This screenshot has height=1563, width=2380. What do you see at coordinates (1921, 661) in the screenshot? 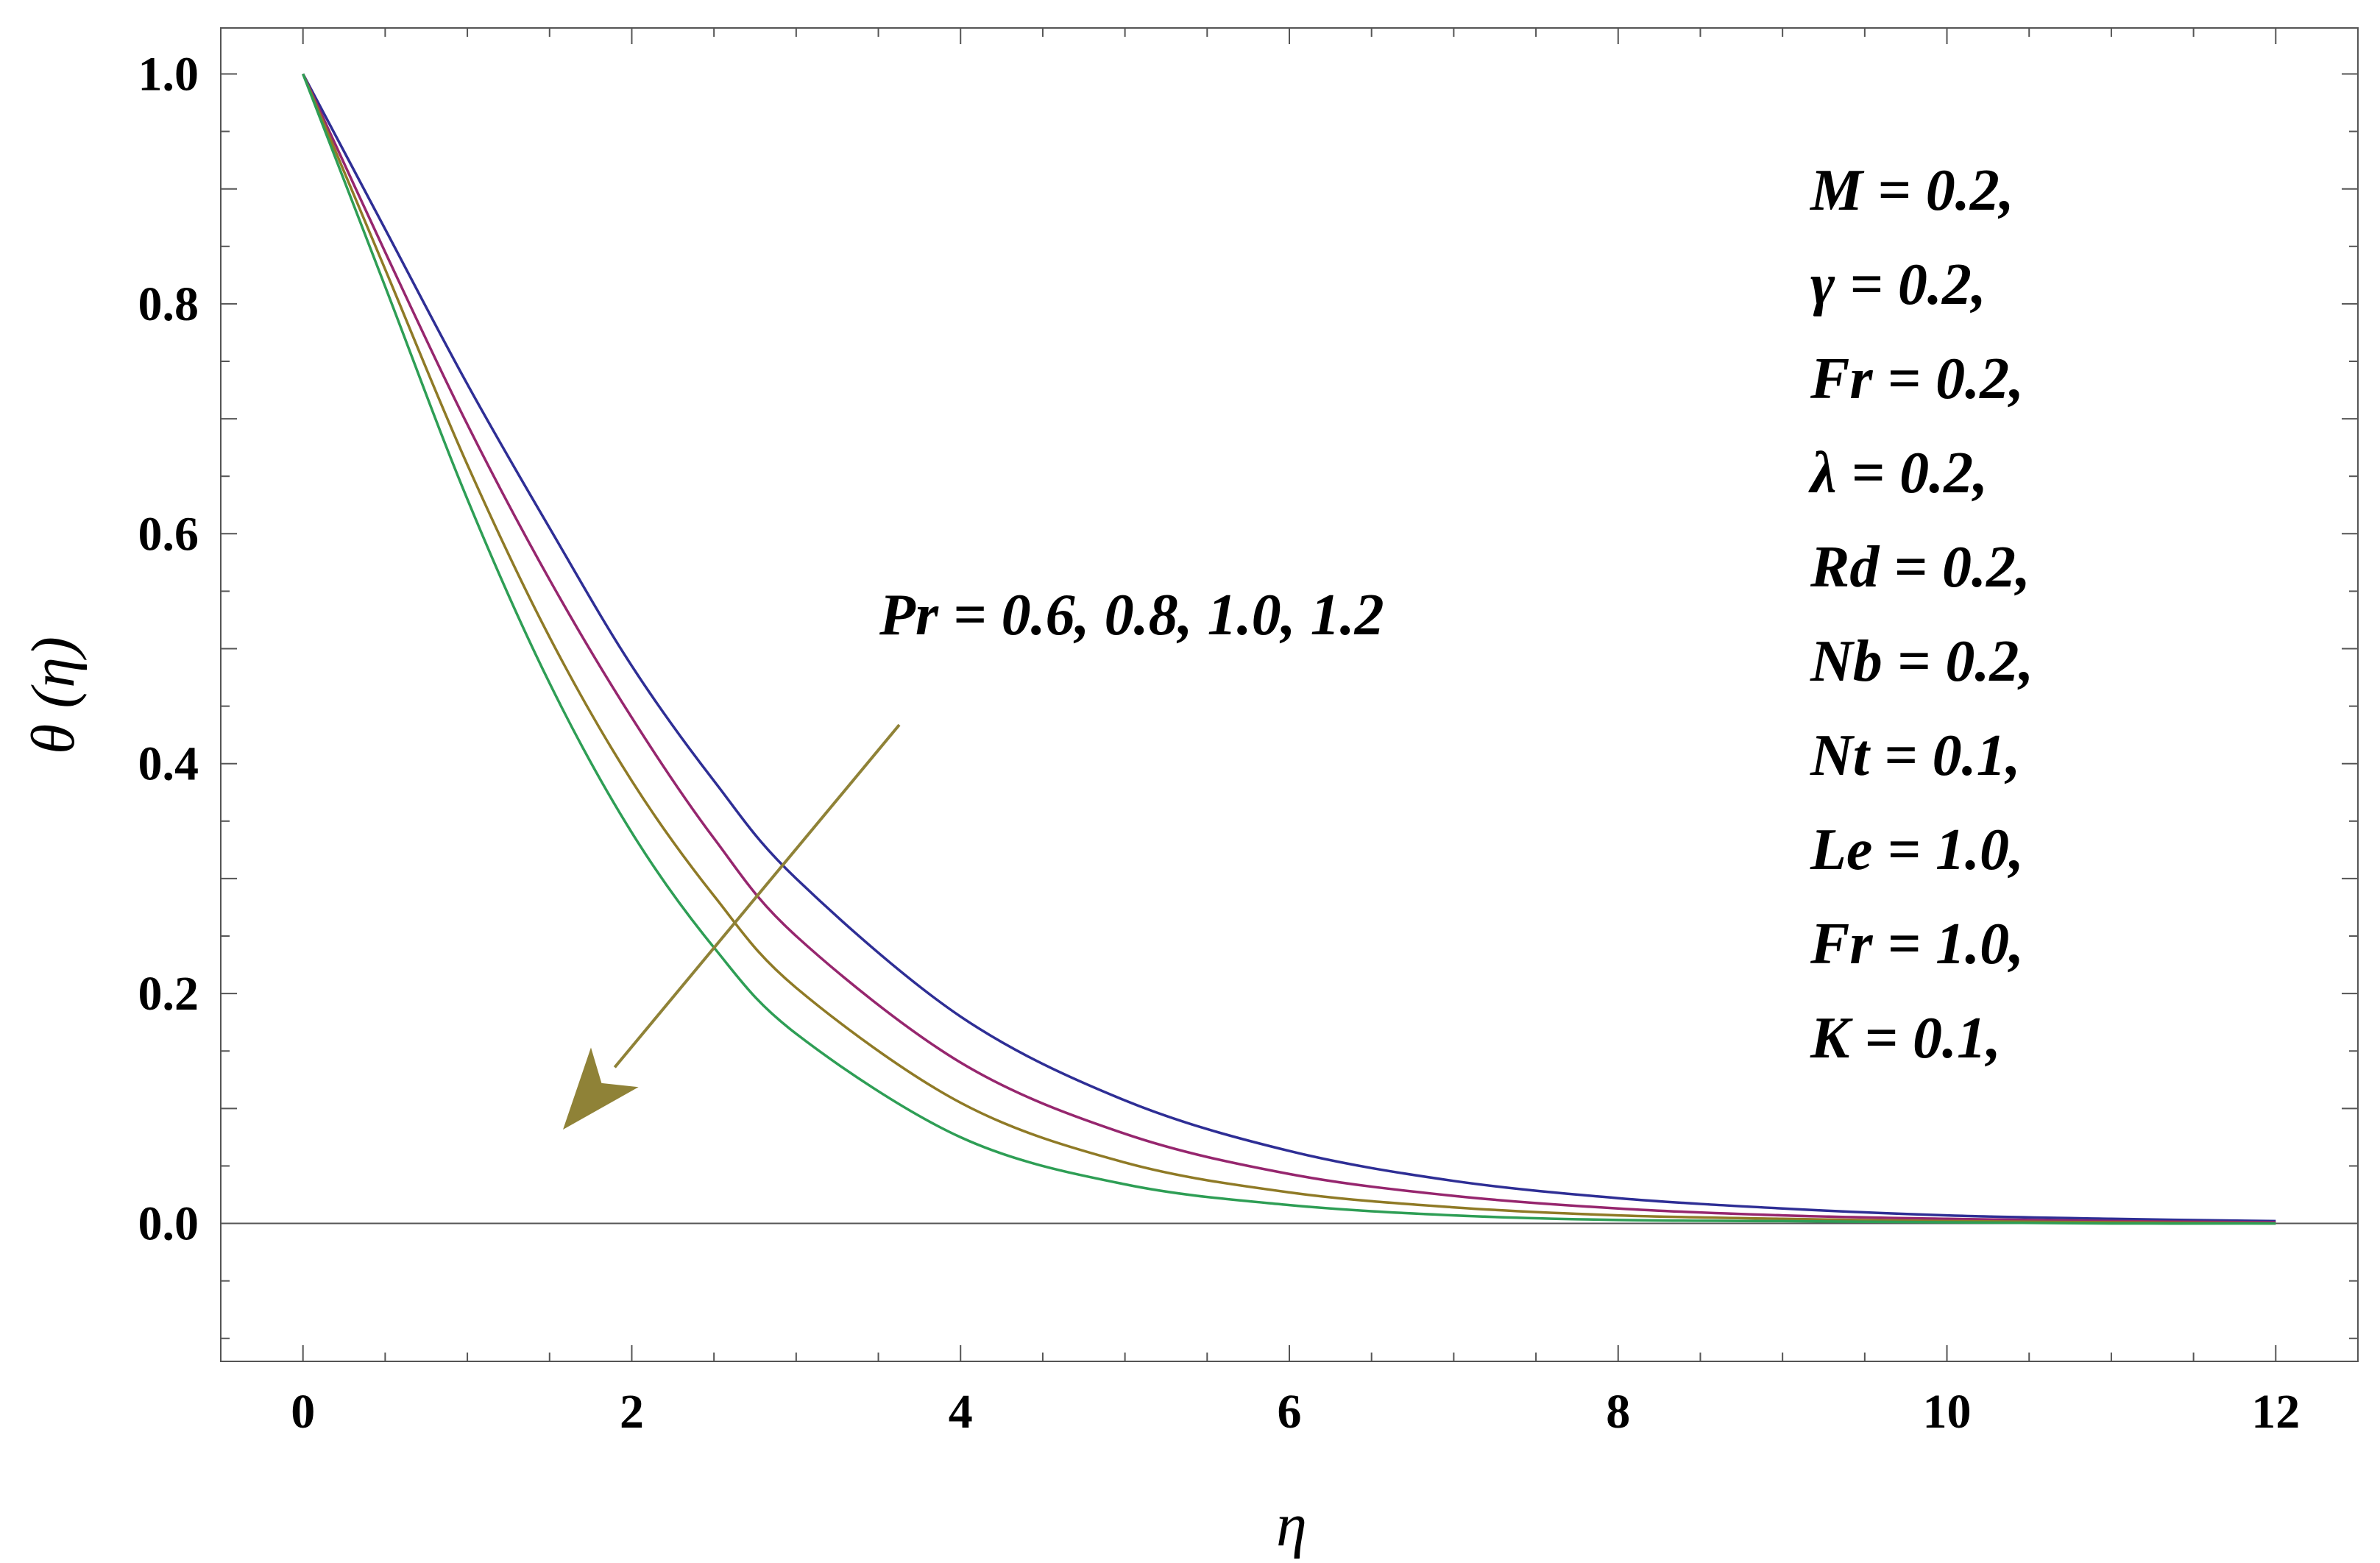
I see `parameter-label: Nb = 0.2,` at bounding box center [1921, 661].